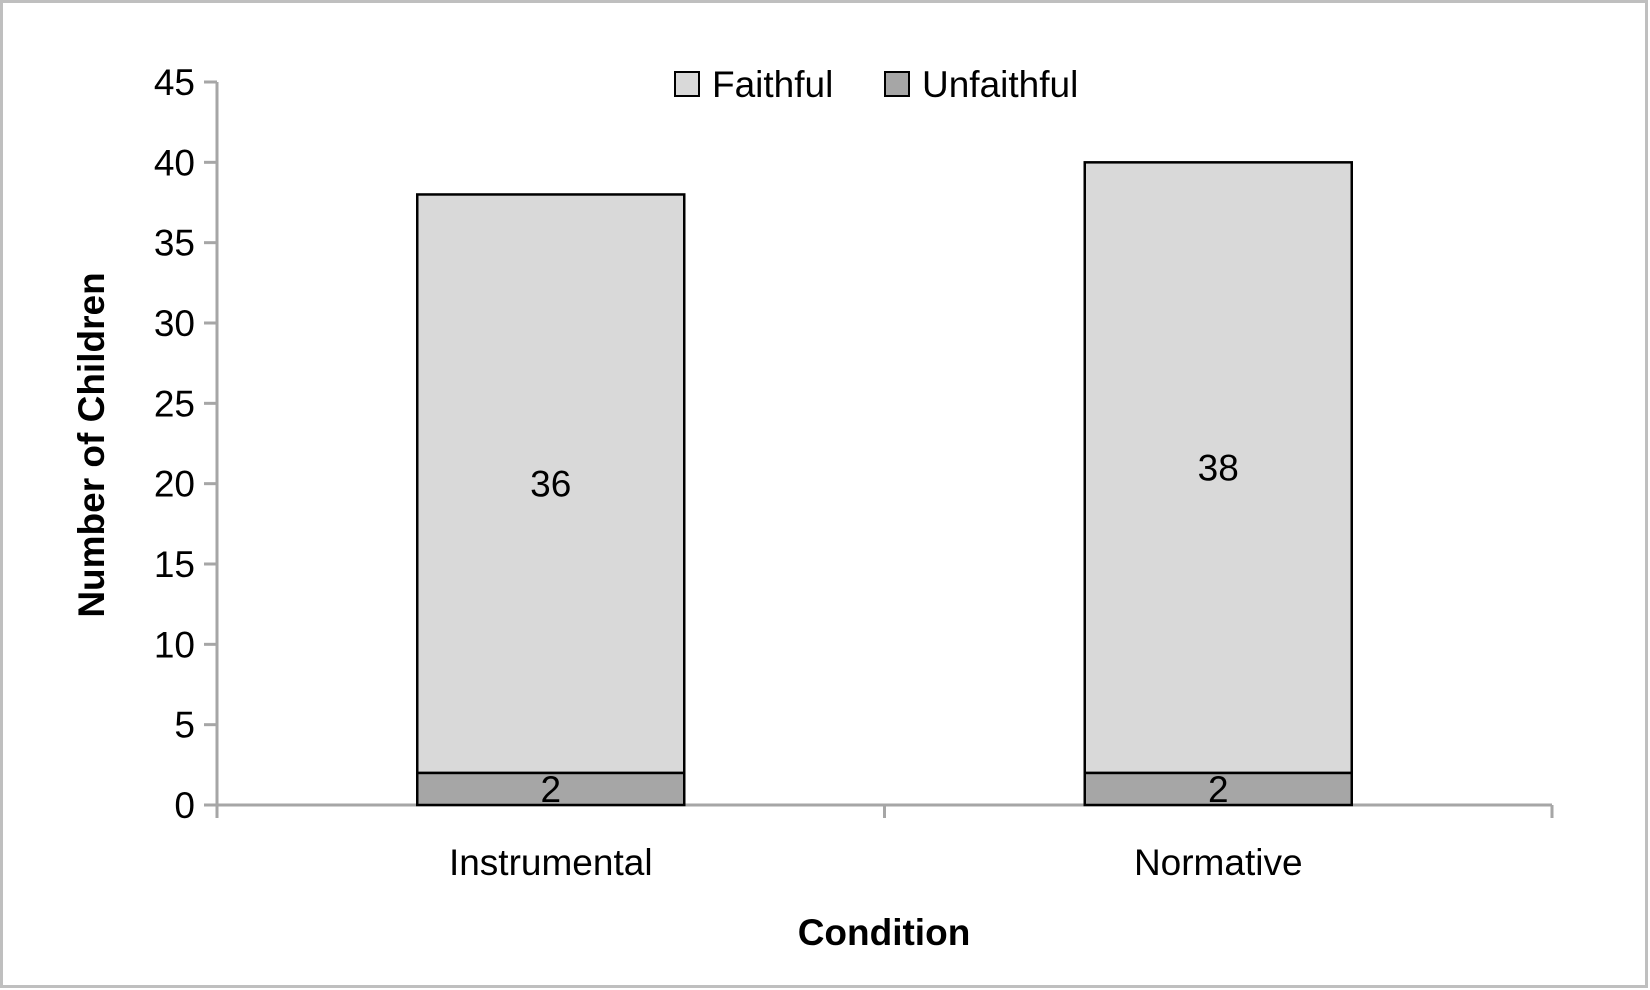 The height and width of the screenshot is (990, 1650). I want to click on y-tick-label: 30, so click(174, 323).